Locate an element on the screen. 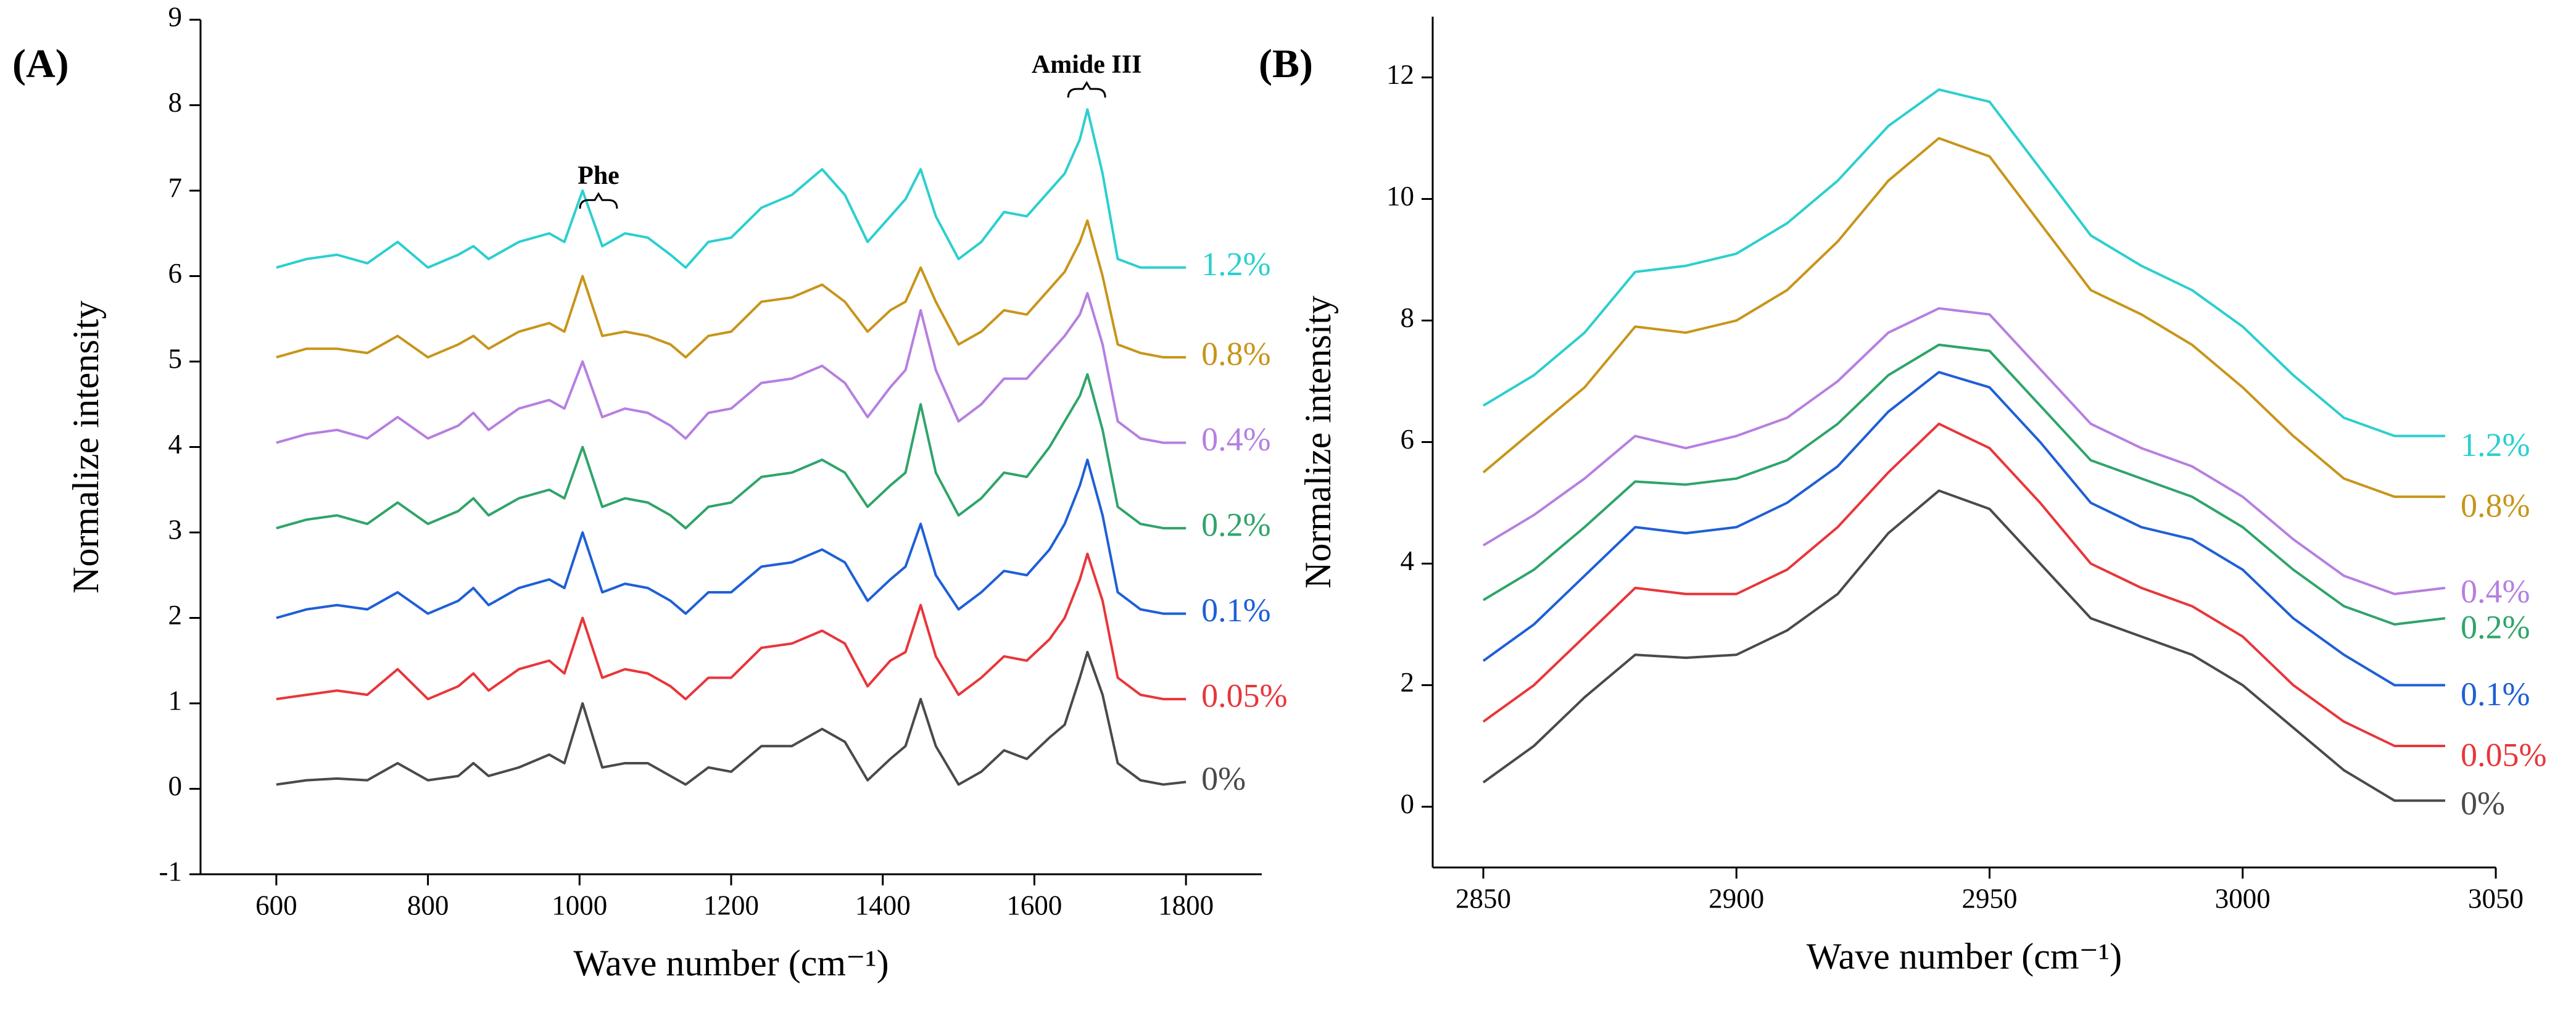 Image resolution: width=2576 pixels, height=1010 pixels. x-tick-label: 1200 is located at coordinates (731, 906).